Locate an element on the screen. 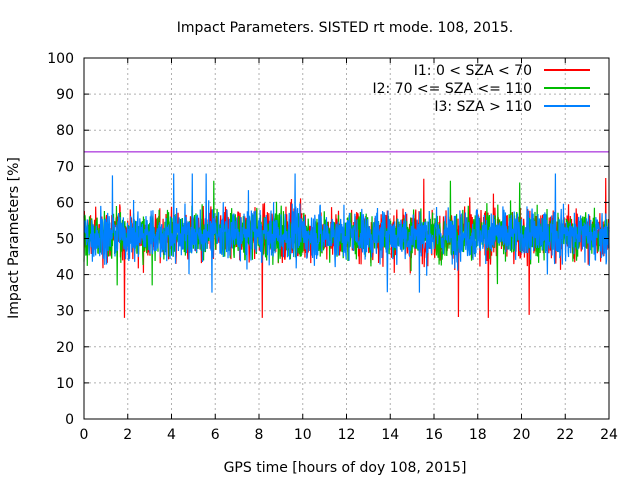 This screenshot has width=640, height=480. x-tick-label: 12 is located at coordinates (347, 435).